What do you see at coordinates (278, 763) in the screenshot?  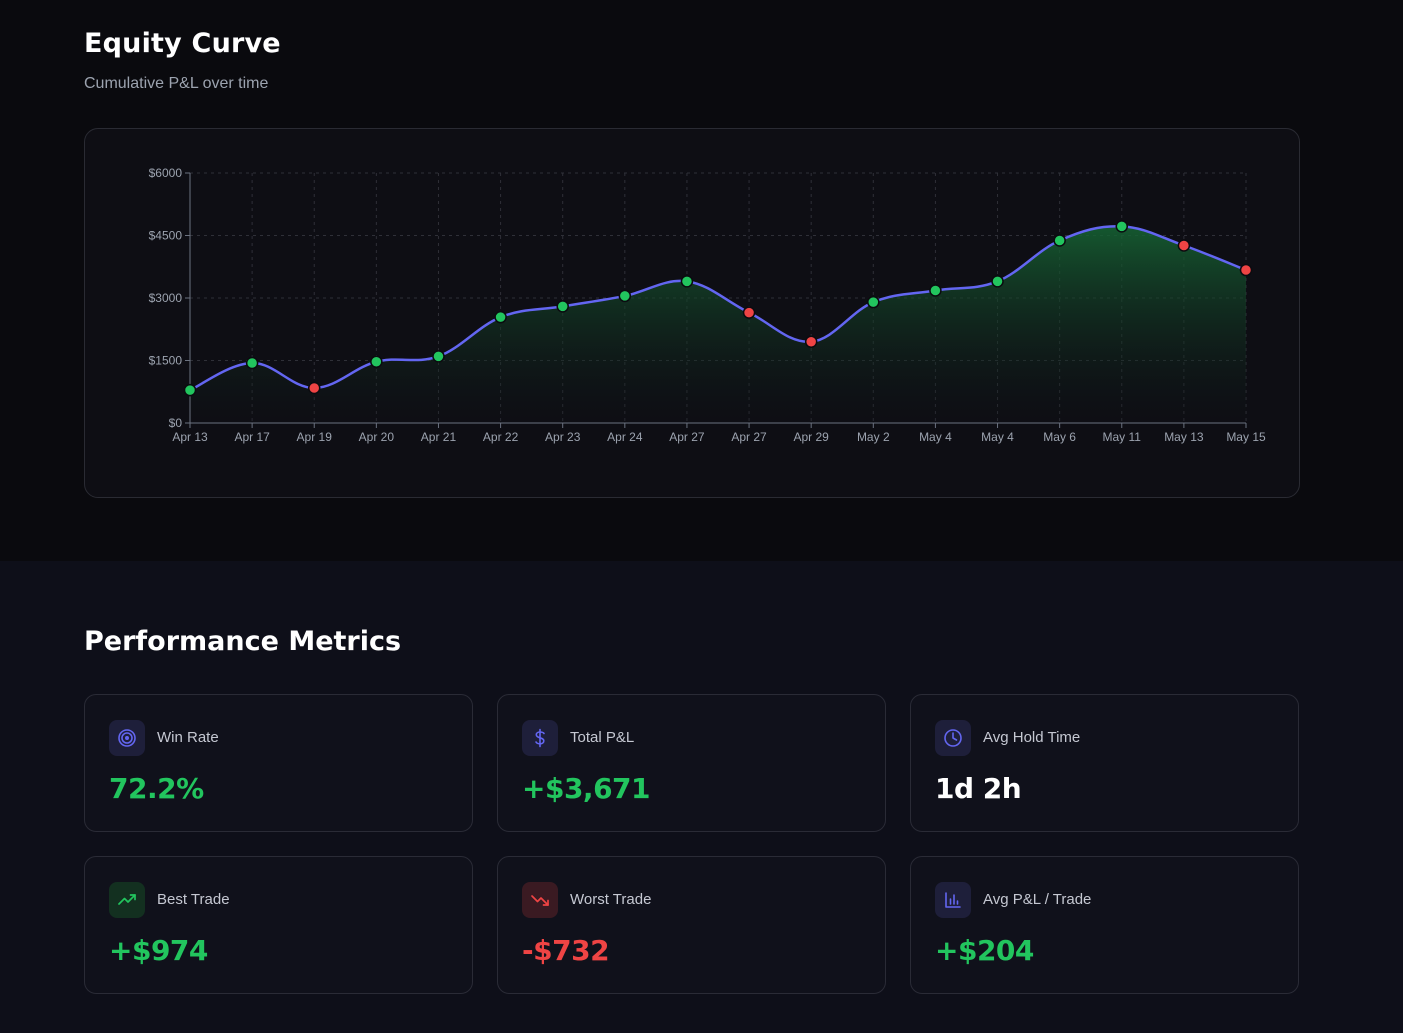 I see `metric-card-win-rate: Win Rate 72.2%` at bounding box center [278, 763].